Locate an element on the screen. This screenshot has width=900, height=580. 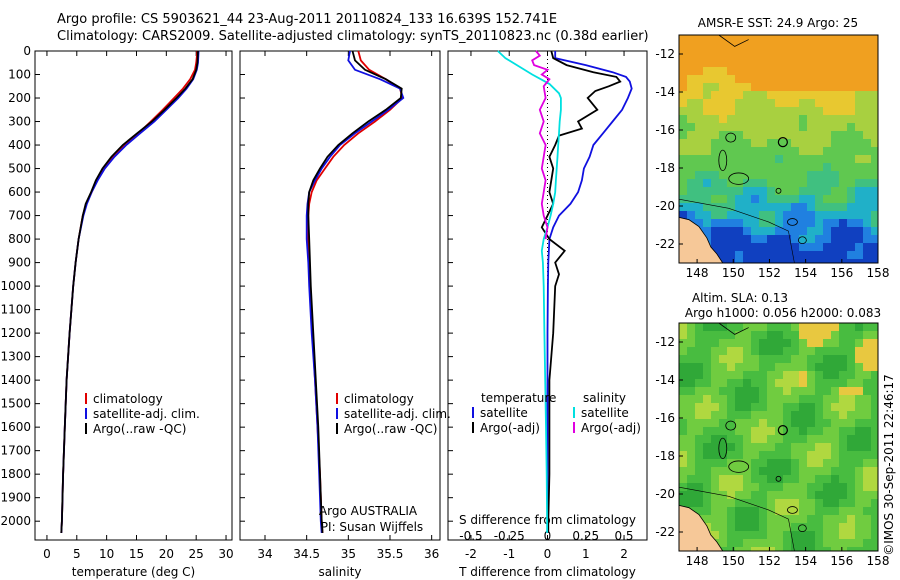
salinity-axis-label: salinity is located at coordinates (339, 572).